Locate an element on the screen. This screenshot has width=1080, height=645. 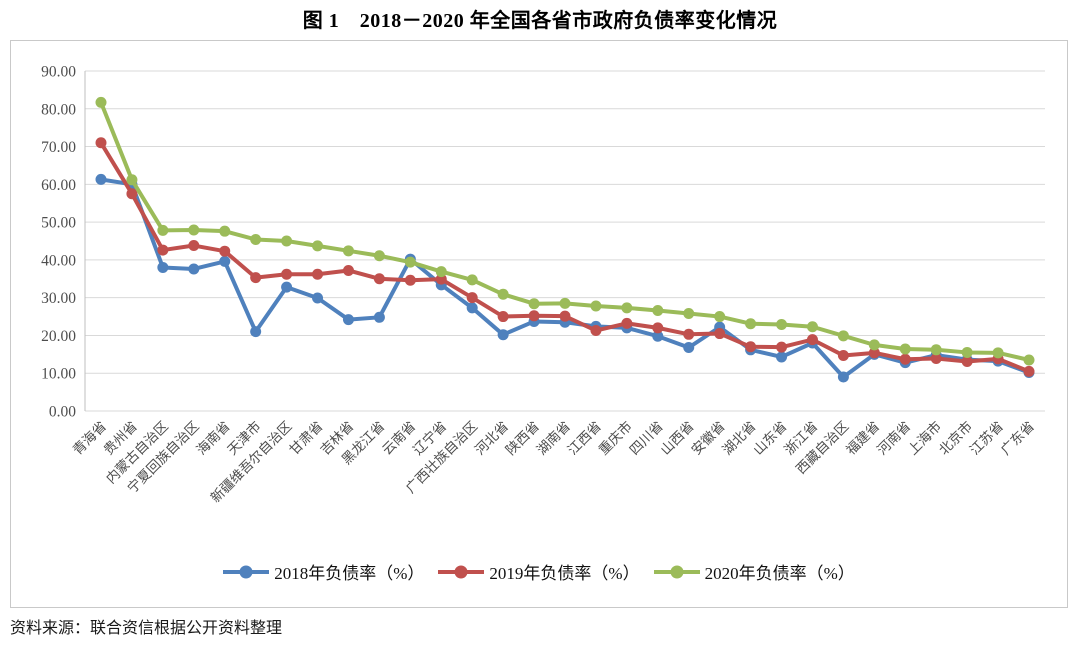
x-category-label: 云南省 is located at coordinates (398, 438).